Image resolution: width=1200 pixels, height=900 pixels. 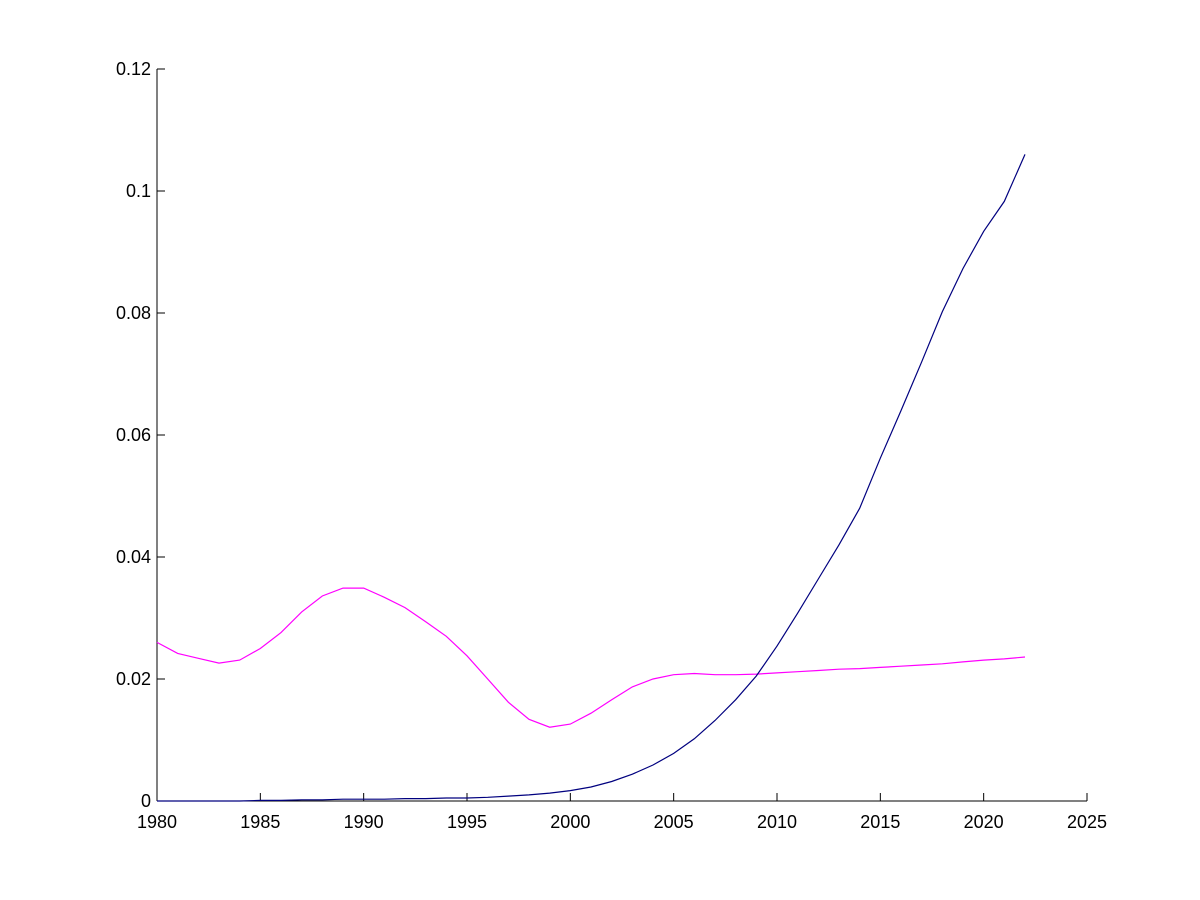 I want to click on y-tick-label: 0.04, so click(x=133, y=557).